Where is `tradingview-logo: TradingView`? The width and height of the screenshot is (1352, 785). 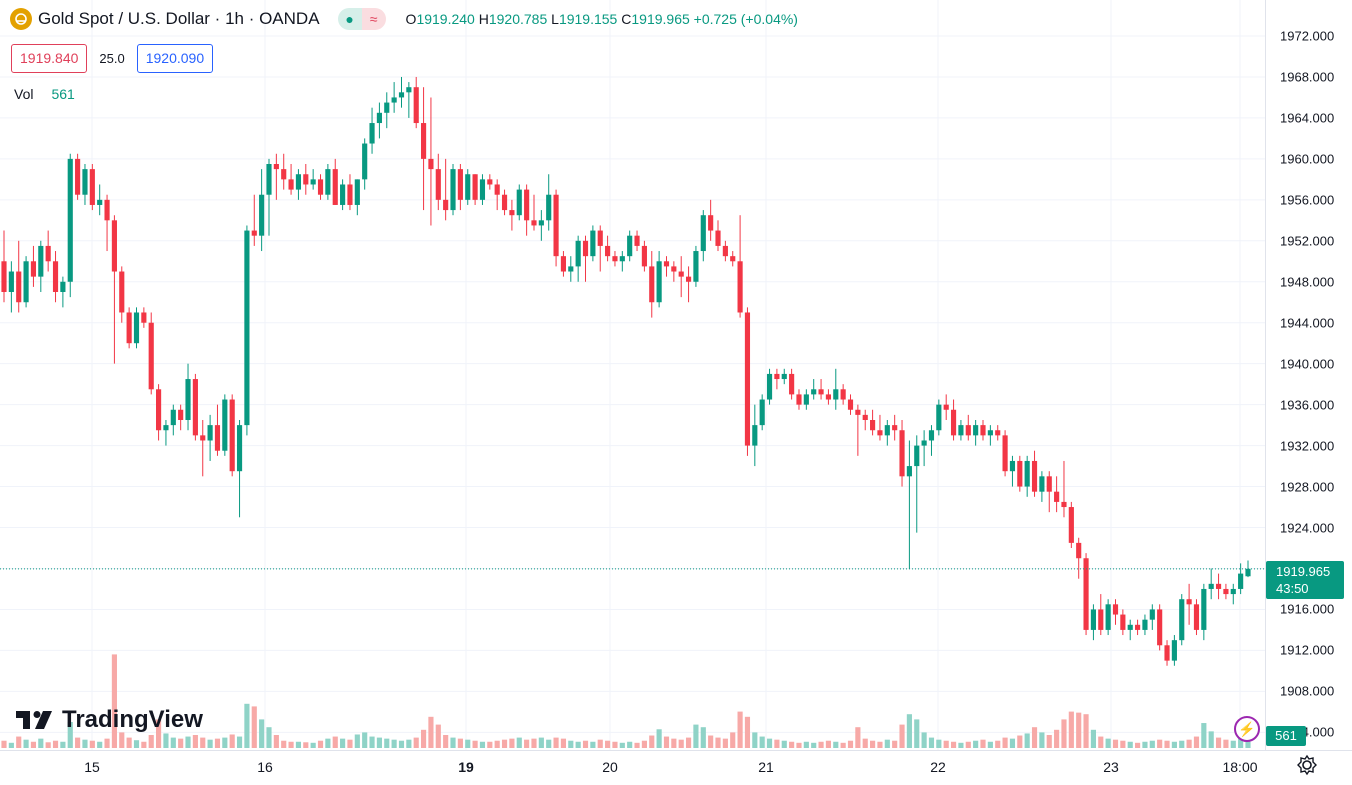 tradingview-logo: TradingView is located at coordinates (109, 720).